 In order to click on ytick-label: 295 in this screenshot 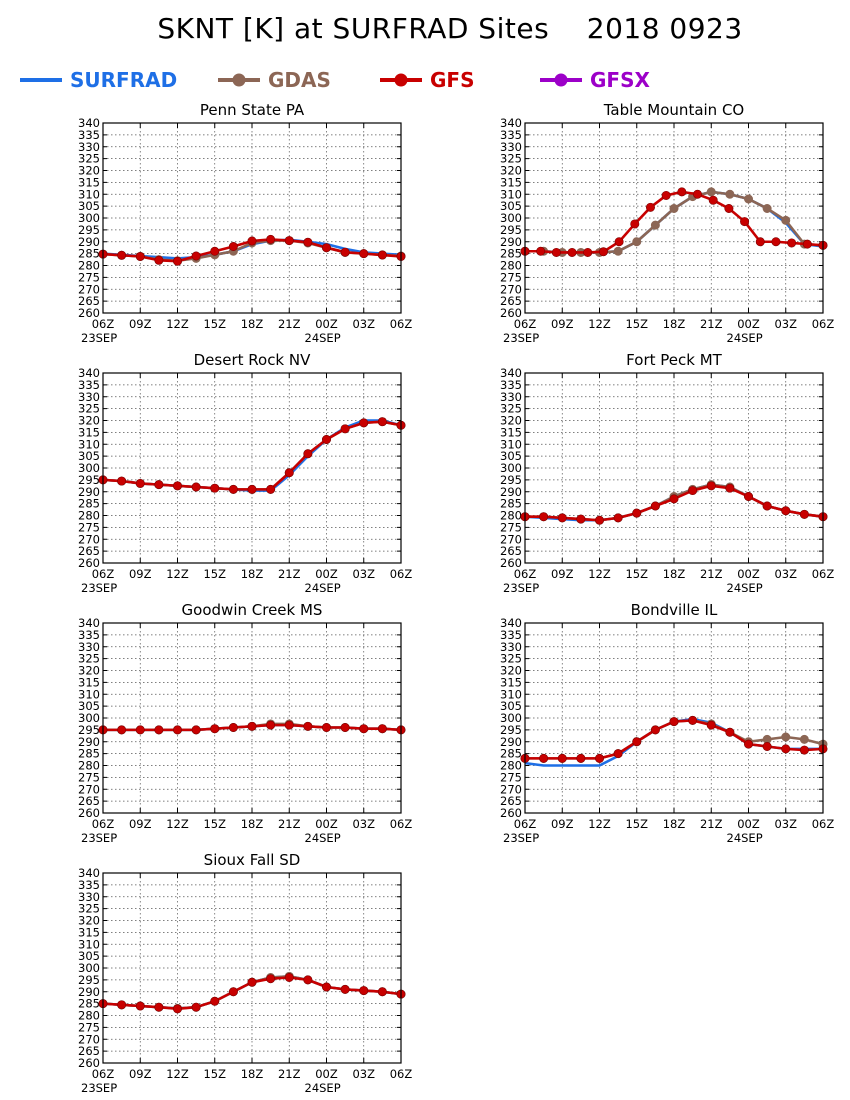, I will do `click(89, 230)`.